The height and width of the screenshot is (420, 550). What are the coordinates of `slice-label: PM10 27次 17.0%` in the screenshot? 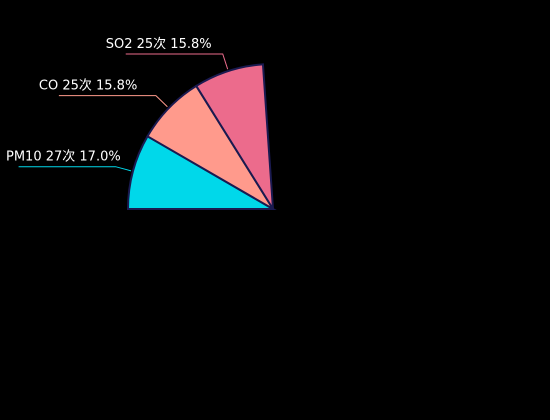 It's located at (63, 157).